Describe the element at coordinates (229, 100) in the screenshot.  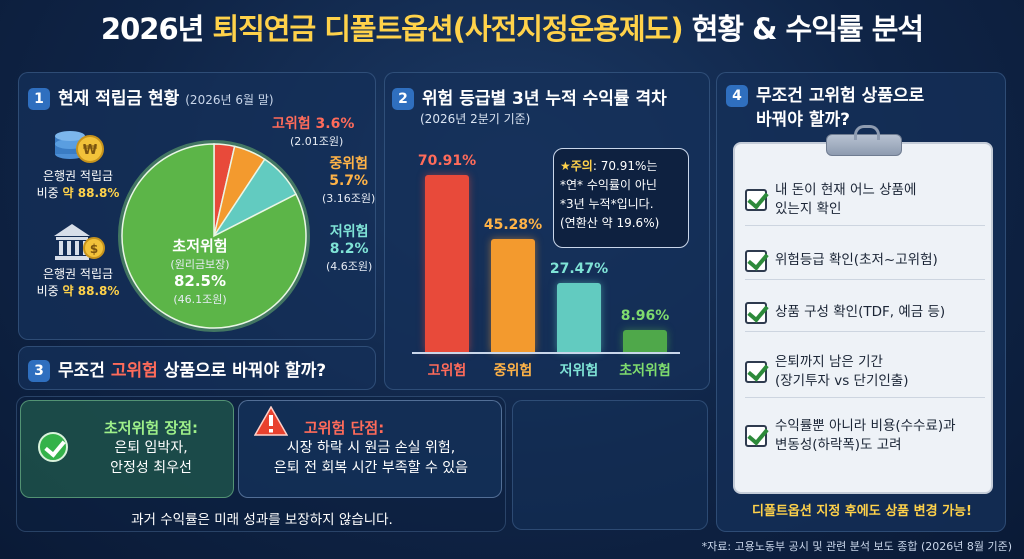
I see `section-1-subtitle: (2026년 6월 말)` at that location.